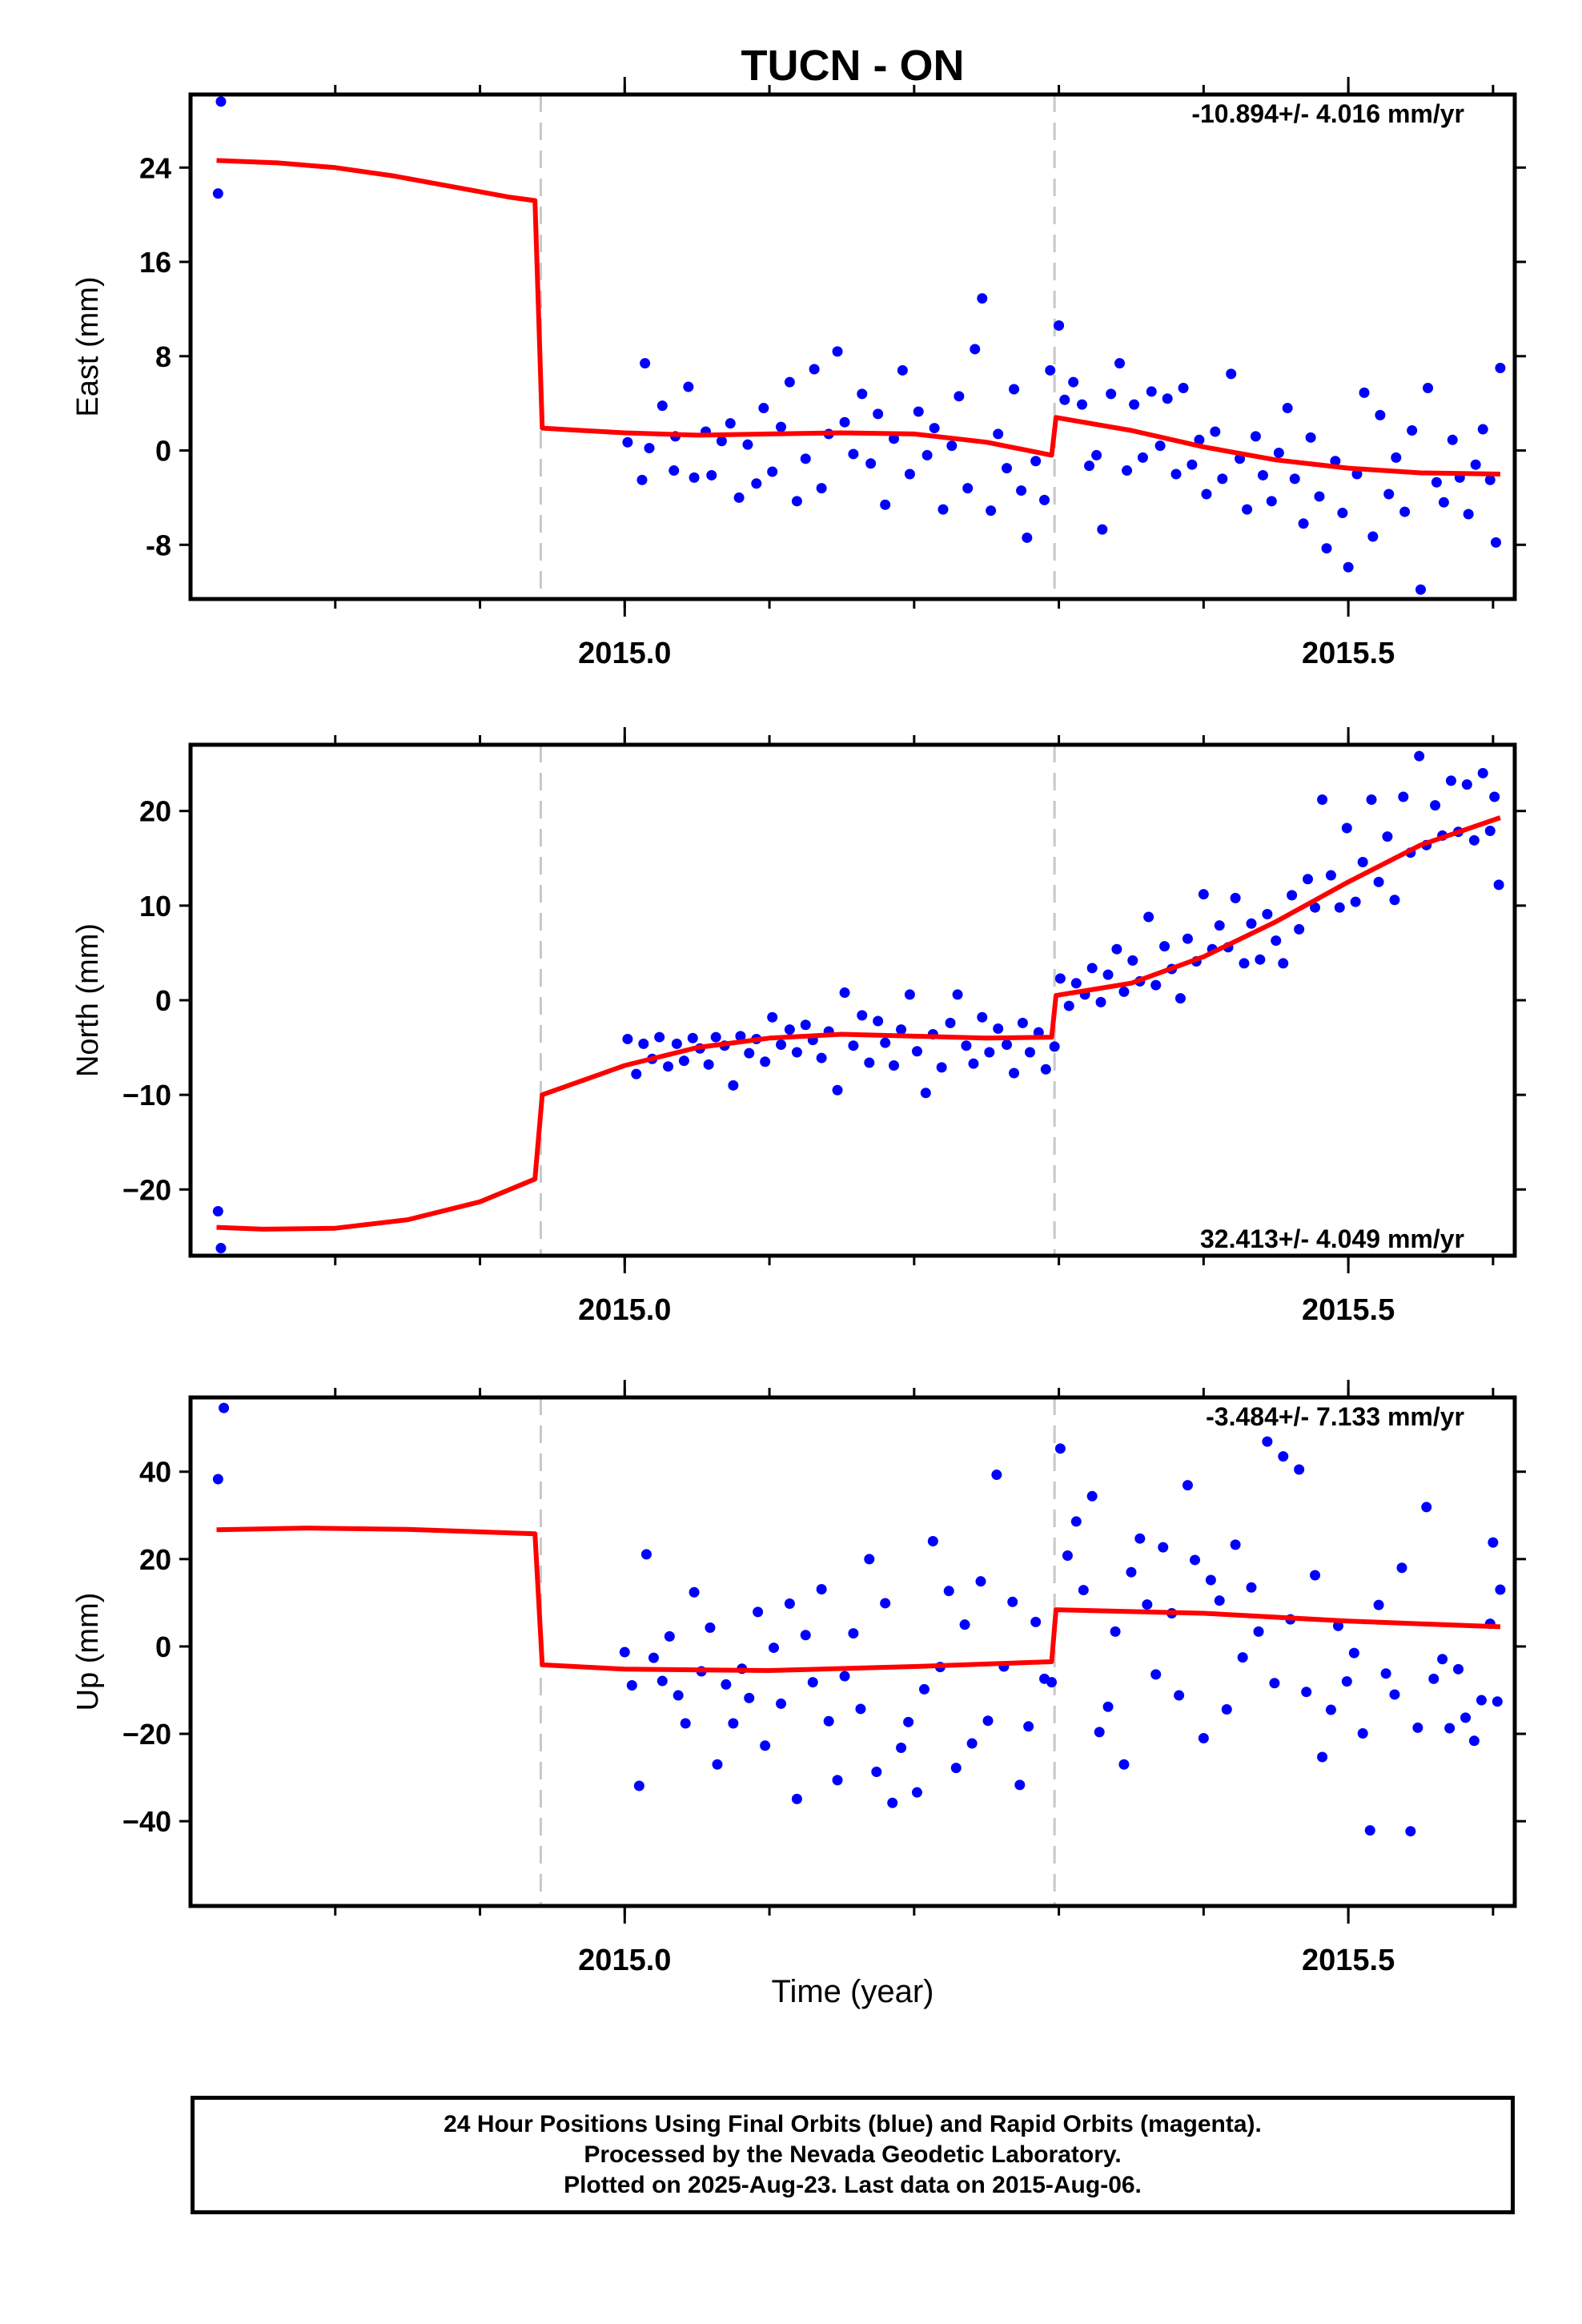  I want to click on y-tick-label: 24, so click(155, 167).